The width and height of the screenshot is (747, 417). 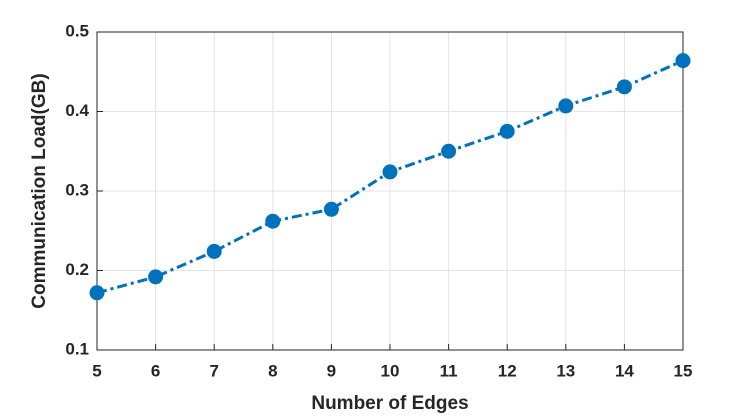 What do you see at coordinates (624, 370) in the screenshot?
I see `x-tick-label: 14` at bounding box center [624, 370].